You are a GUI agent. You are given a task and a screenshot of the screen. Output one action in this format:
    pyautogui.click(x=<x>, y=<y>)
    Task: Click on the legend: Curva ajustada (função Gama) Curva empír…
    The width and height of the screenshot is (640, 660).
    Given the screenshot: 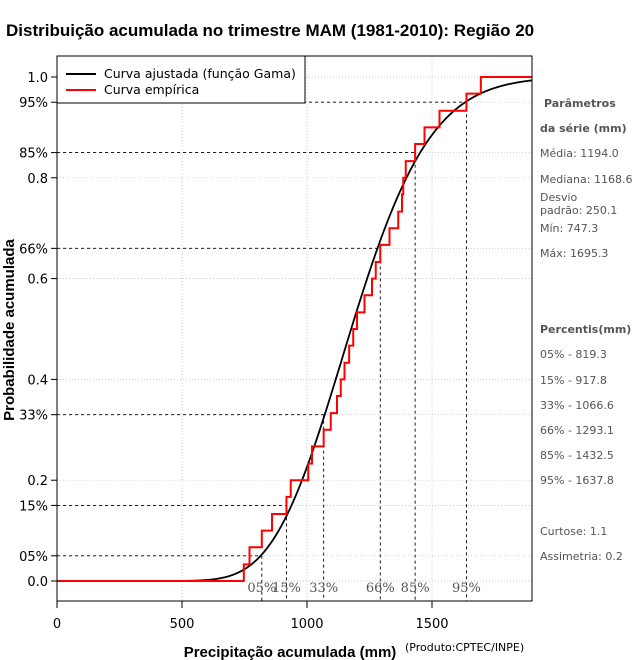 What is the action you would take?
    pyautogui.click(x=181, y=79)
    